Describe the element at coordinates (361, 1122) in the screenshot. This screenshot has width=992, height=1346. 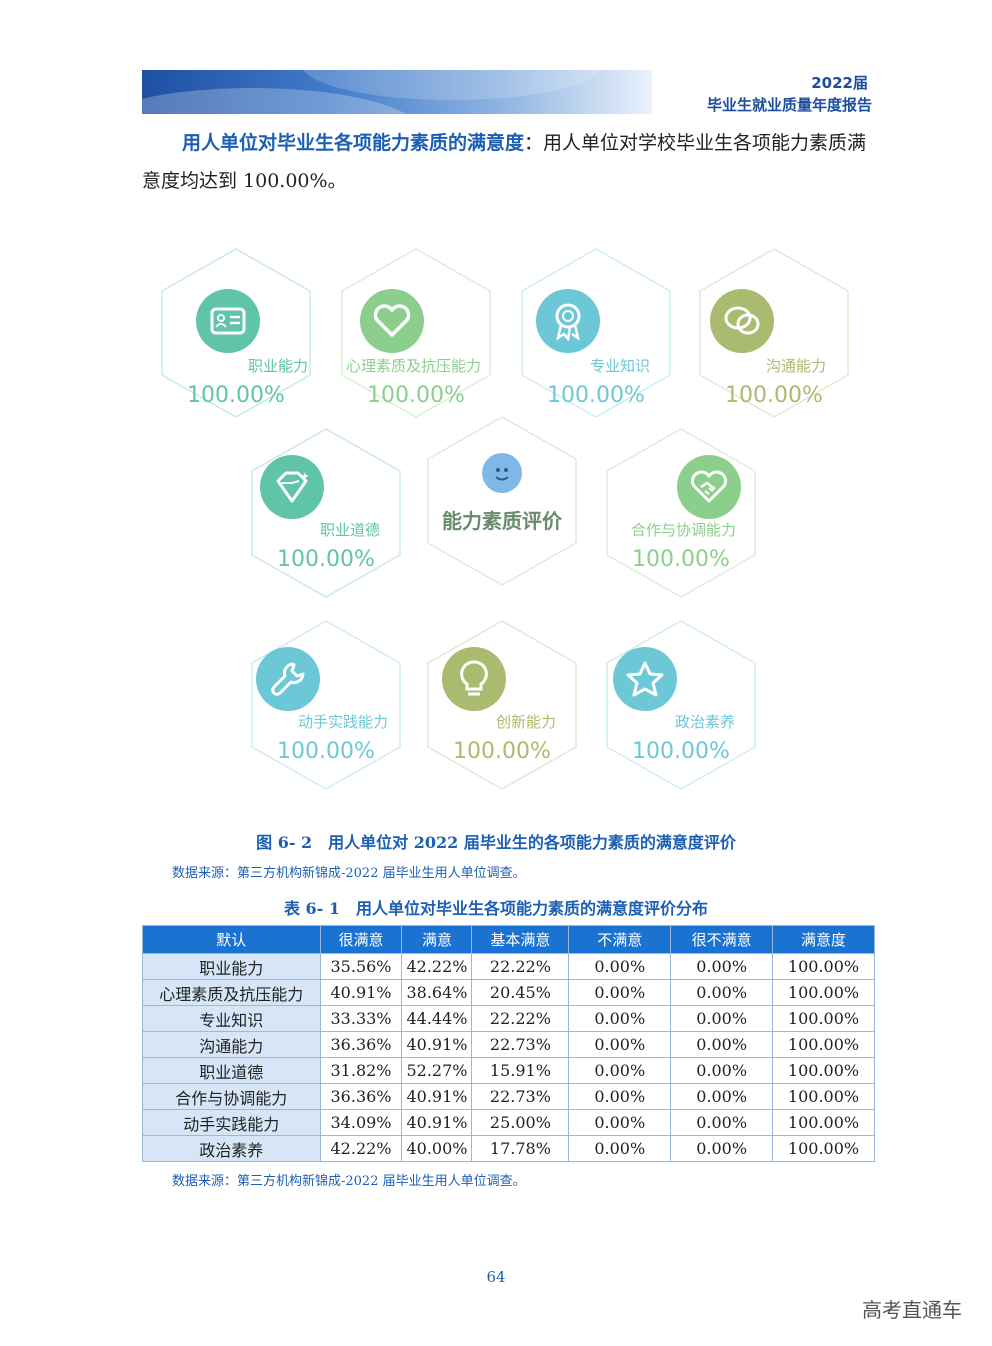
I see `table-cell: 34.09%` at that location.